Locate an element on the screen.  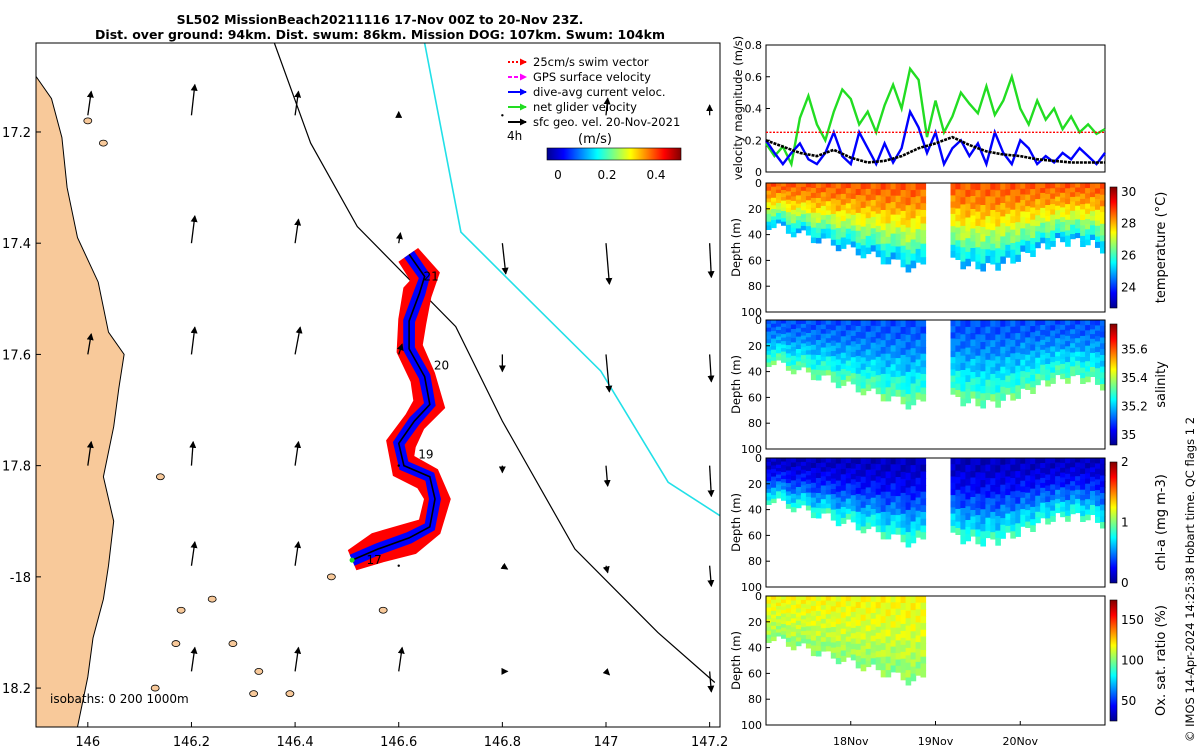
speed-colorbar: (m/s) 0 0.2 0.4 4h is located at coordinates (594, 155).